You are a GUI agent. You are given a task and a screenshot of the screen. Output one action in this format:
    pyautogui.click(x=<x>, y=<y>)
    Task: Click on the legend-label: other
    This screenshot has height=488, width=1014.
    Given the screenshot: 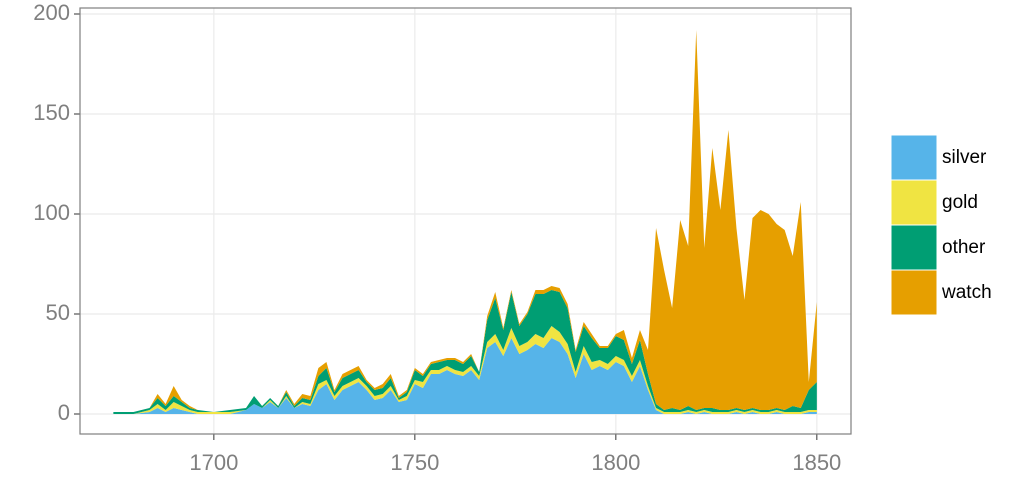 What is the action you would take?
    pyautogui.click(x=964, y=247)
    